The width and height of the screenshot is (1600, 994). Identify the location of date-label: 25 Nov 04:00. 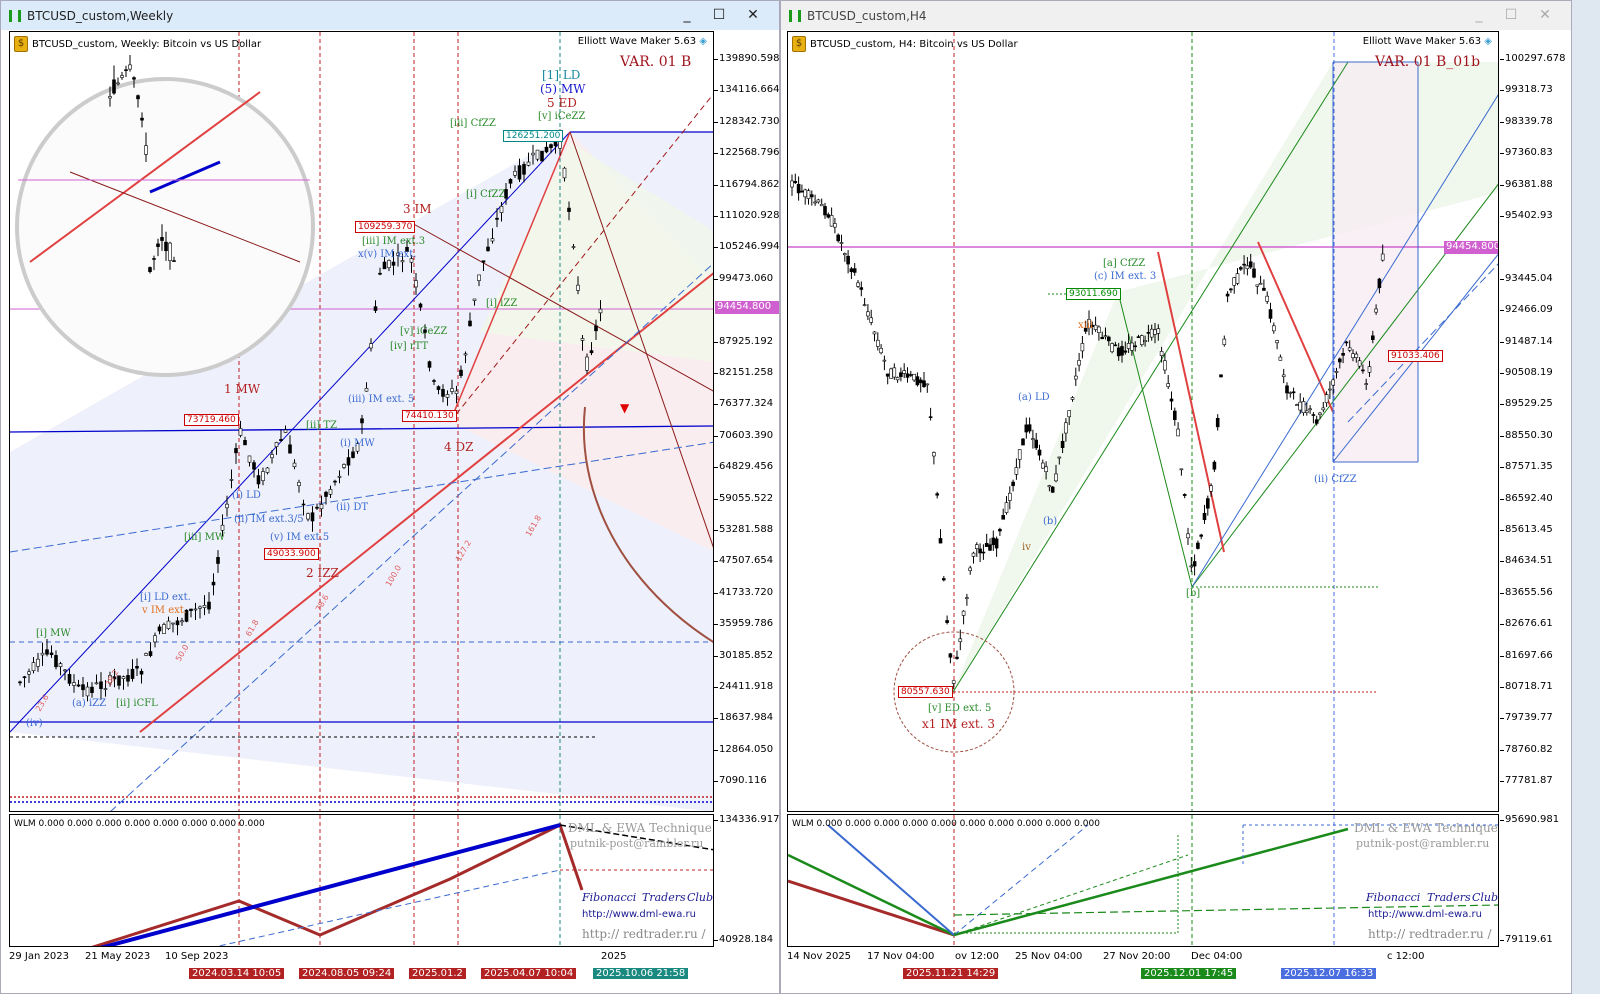
(1049, 956).